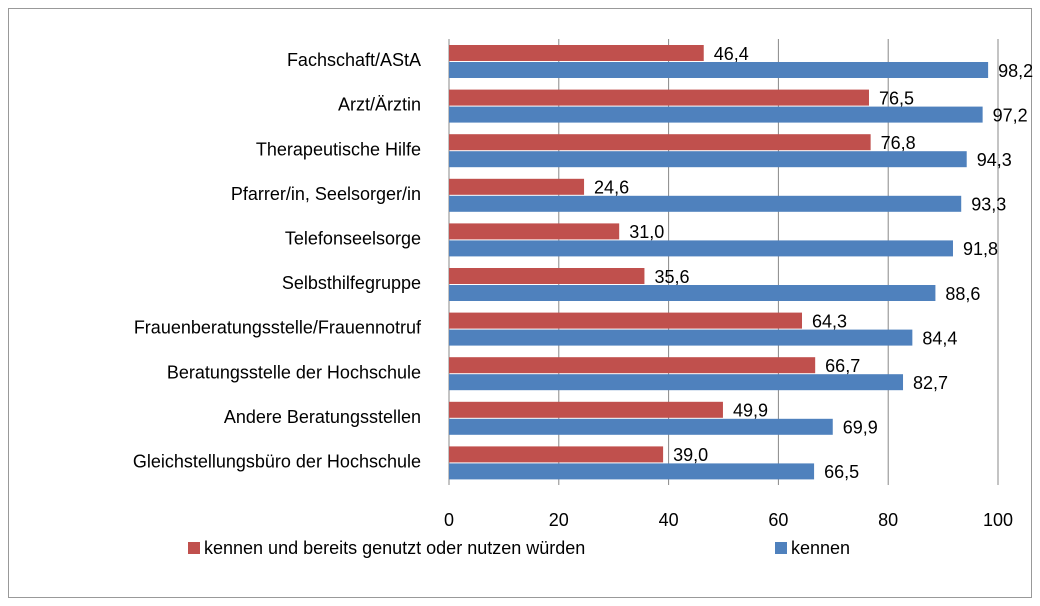 This screenshot has width=1040, height=606. I want to click on data-label: 69,9, so click(860, 428).